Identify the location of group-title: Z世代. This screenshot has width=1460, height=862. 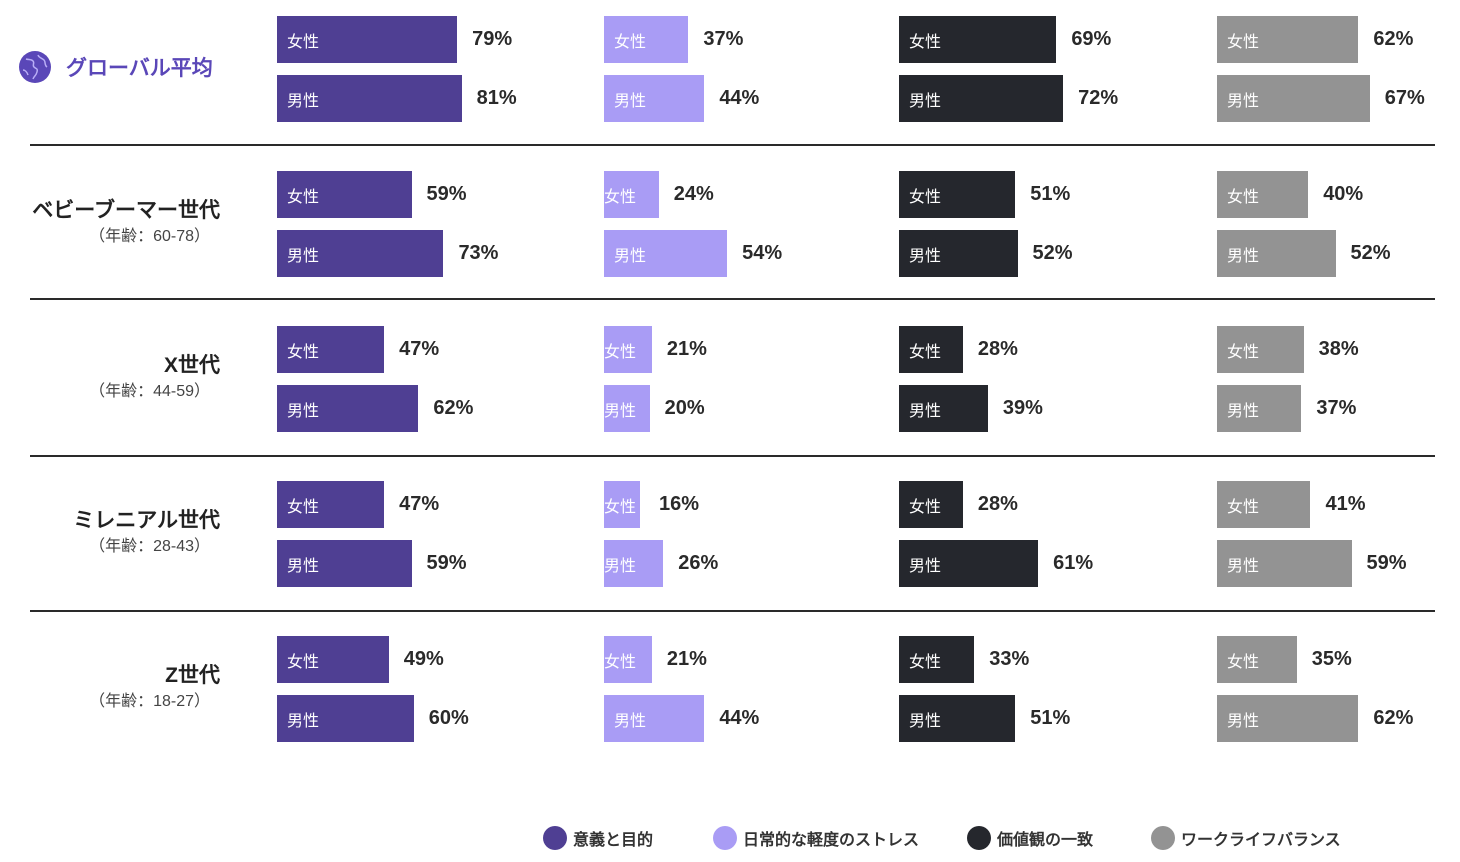
(192, 675).